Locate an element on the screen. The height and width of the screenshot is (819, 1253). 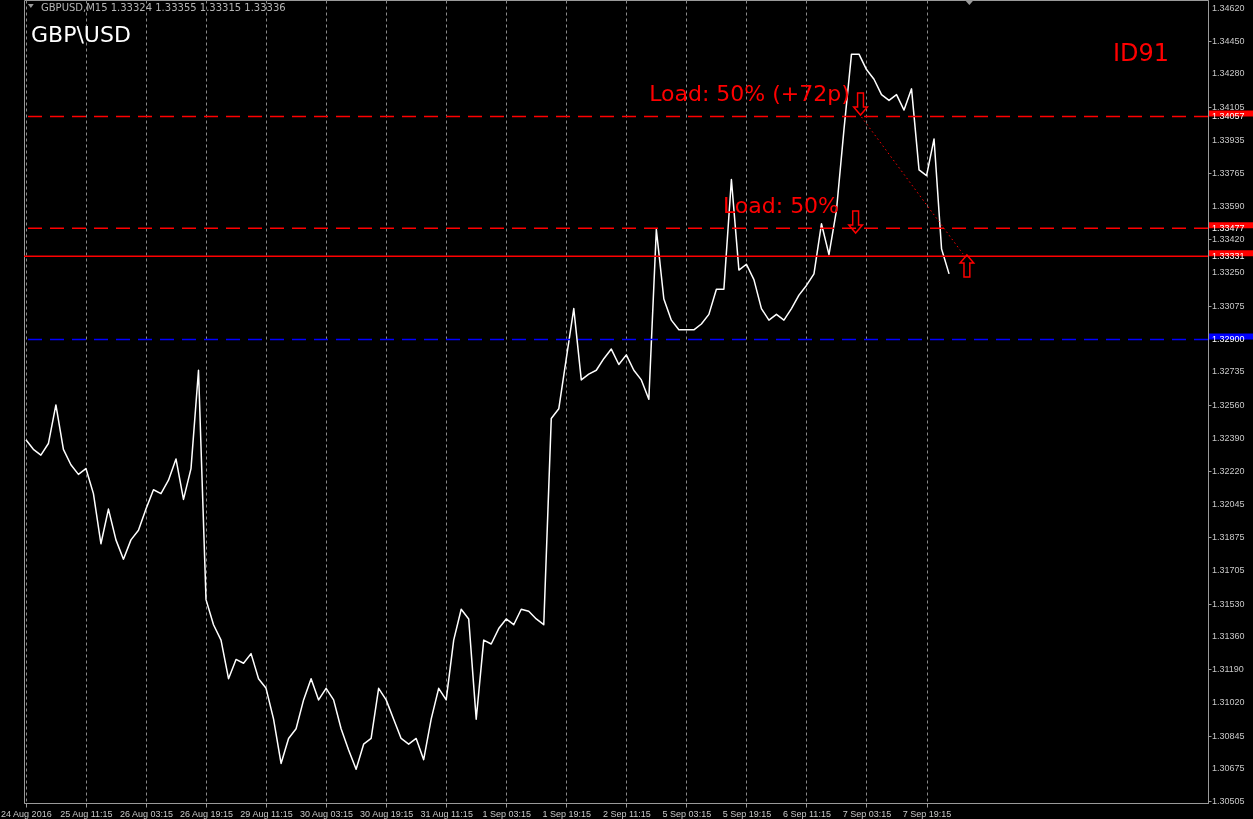
annotation: ID91 is located at coordinates (1141, 53).